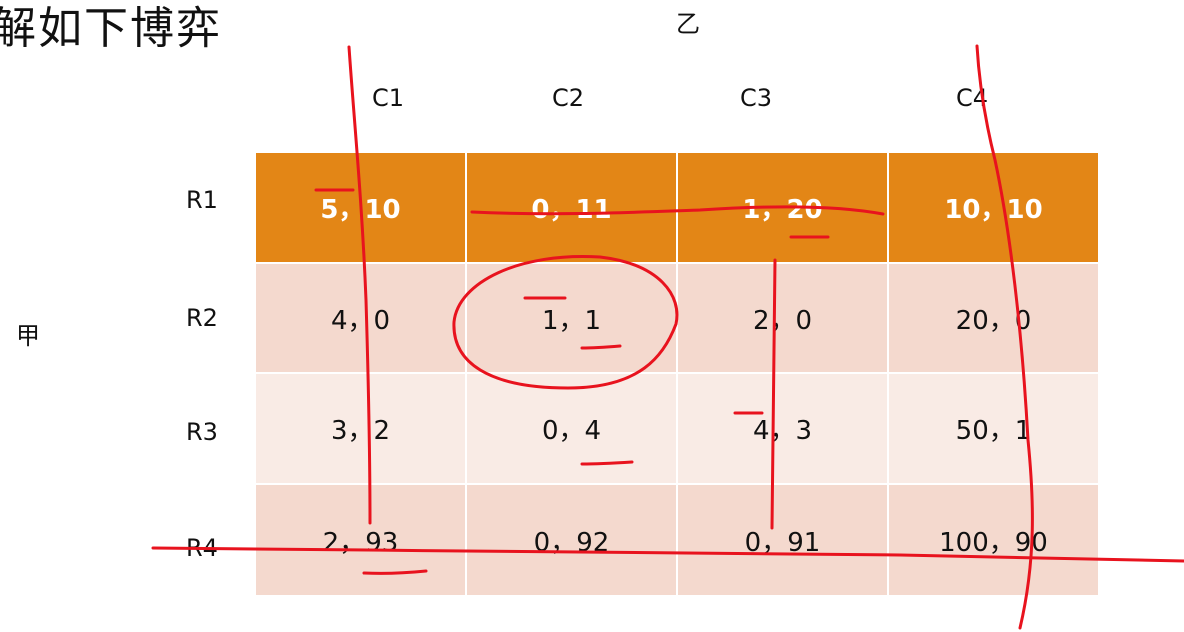  What do you see at coordinates (568, 98) in the screenshot?
I see `column-header-c2: C2` at bounding box center [568, 98].